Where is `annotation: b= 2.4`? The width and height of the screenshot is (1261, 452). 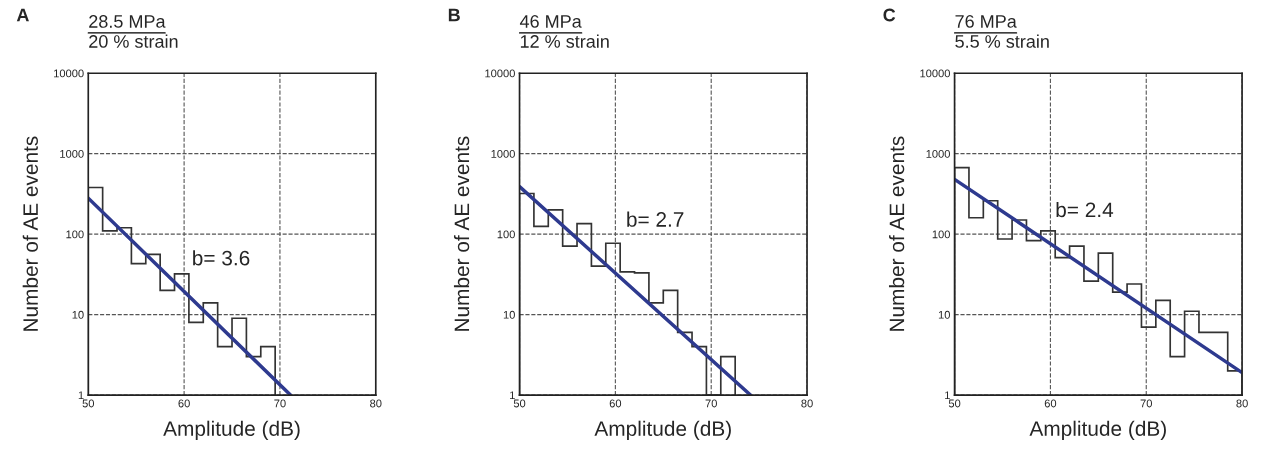 annotation: b= 2.4 is located at coordinates (1085, 209).